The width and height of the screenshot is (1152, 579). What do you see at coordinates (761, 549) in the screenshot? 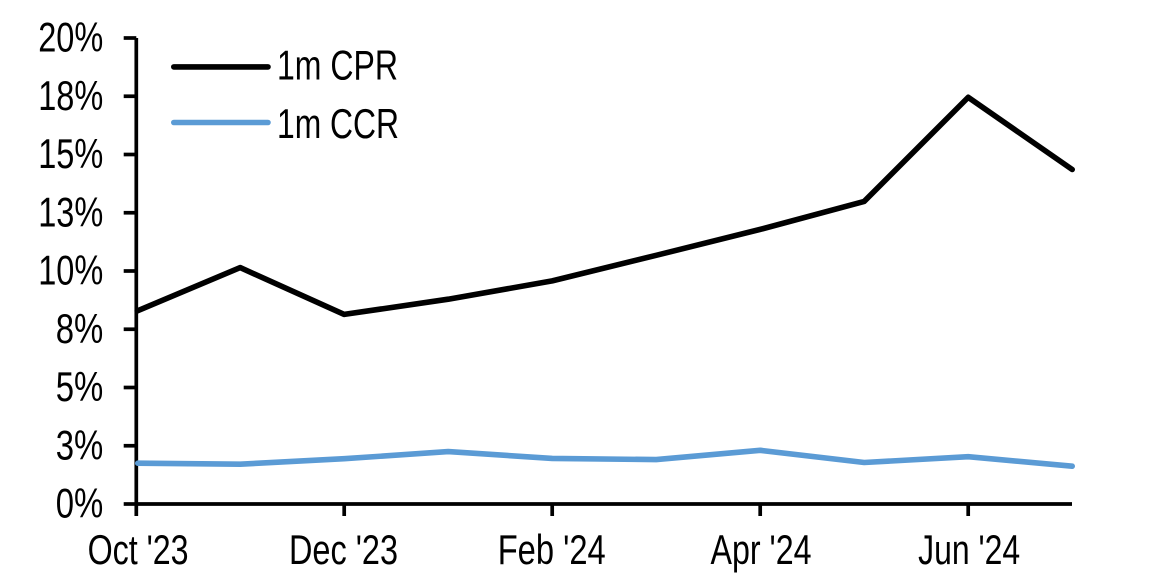
I see `svg-text: Apr '24` at bounding box center [761, 549].